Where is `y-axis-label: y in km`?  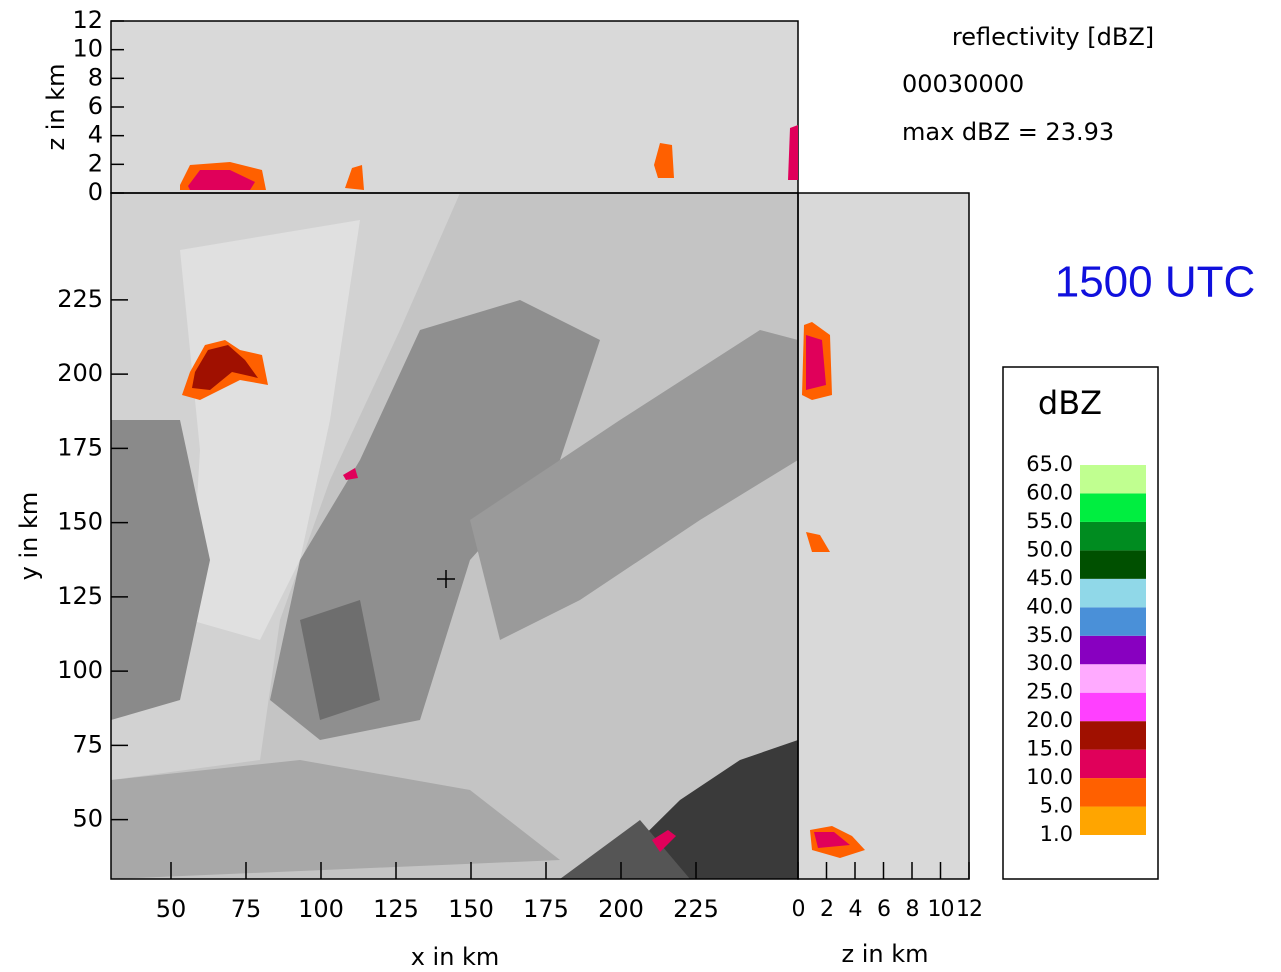 y-axis-label: y in km is located at coordinates (29, 536).